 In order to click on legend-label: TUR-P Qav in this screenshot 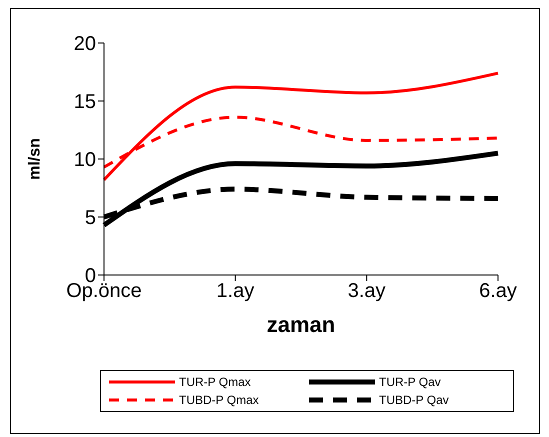, I will do `click(410, 382)`.